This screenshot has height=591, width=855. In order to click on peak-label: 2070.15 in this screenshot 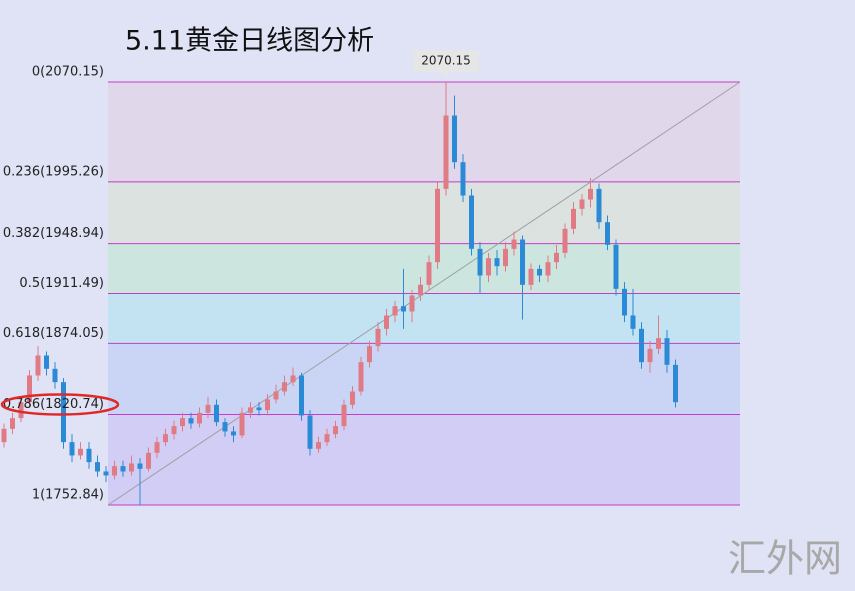, I will do `click(446, 61)`.